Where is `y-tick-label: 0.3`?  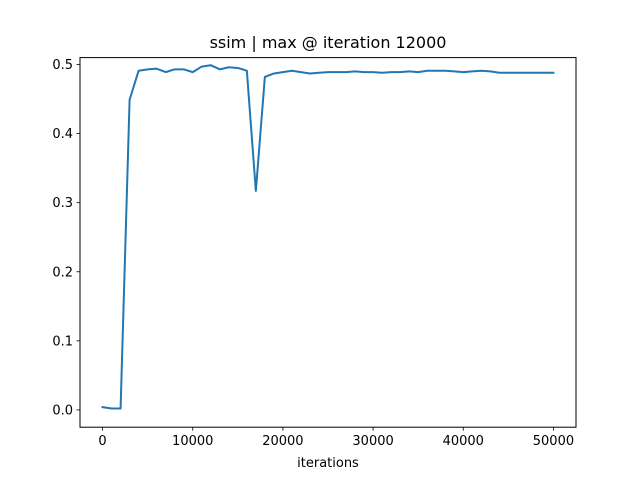 y-tick-label: 0.3 is located at coordinates (62, 203).